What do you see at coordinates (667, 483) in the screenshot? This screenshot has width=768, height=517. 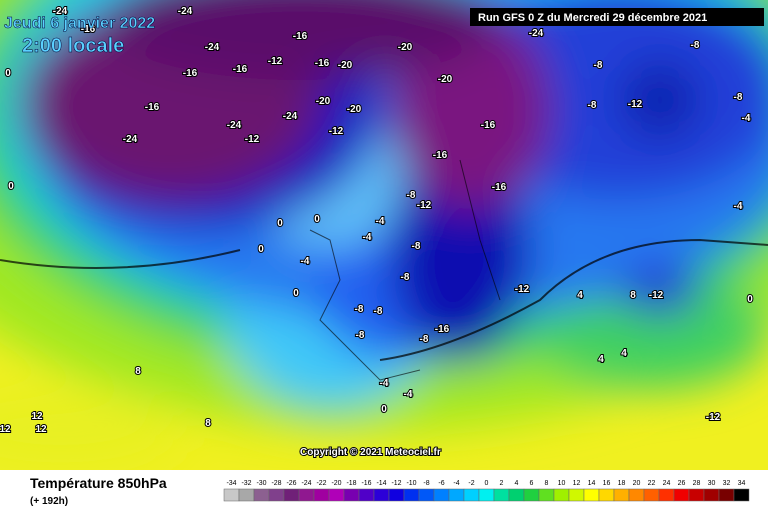 I see `legend-value: 24` at bounding box center [667, 483].